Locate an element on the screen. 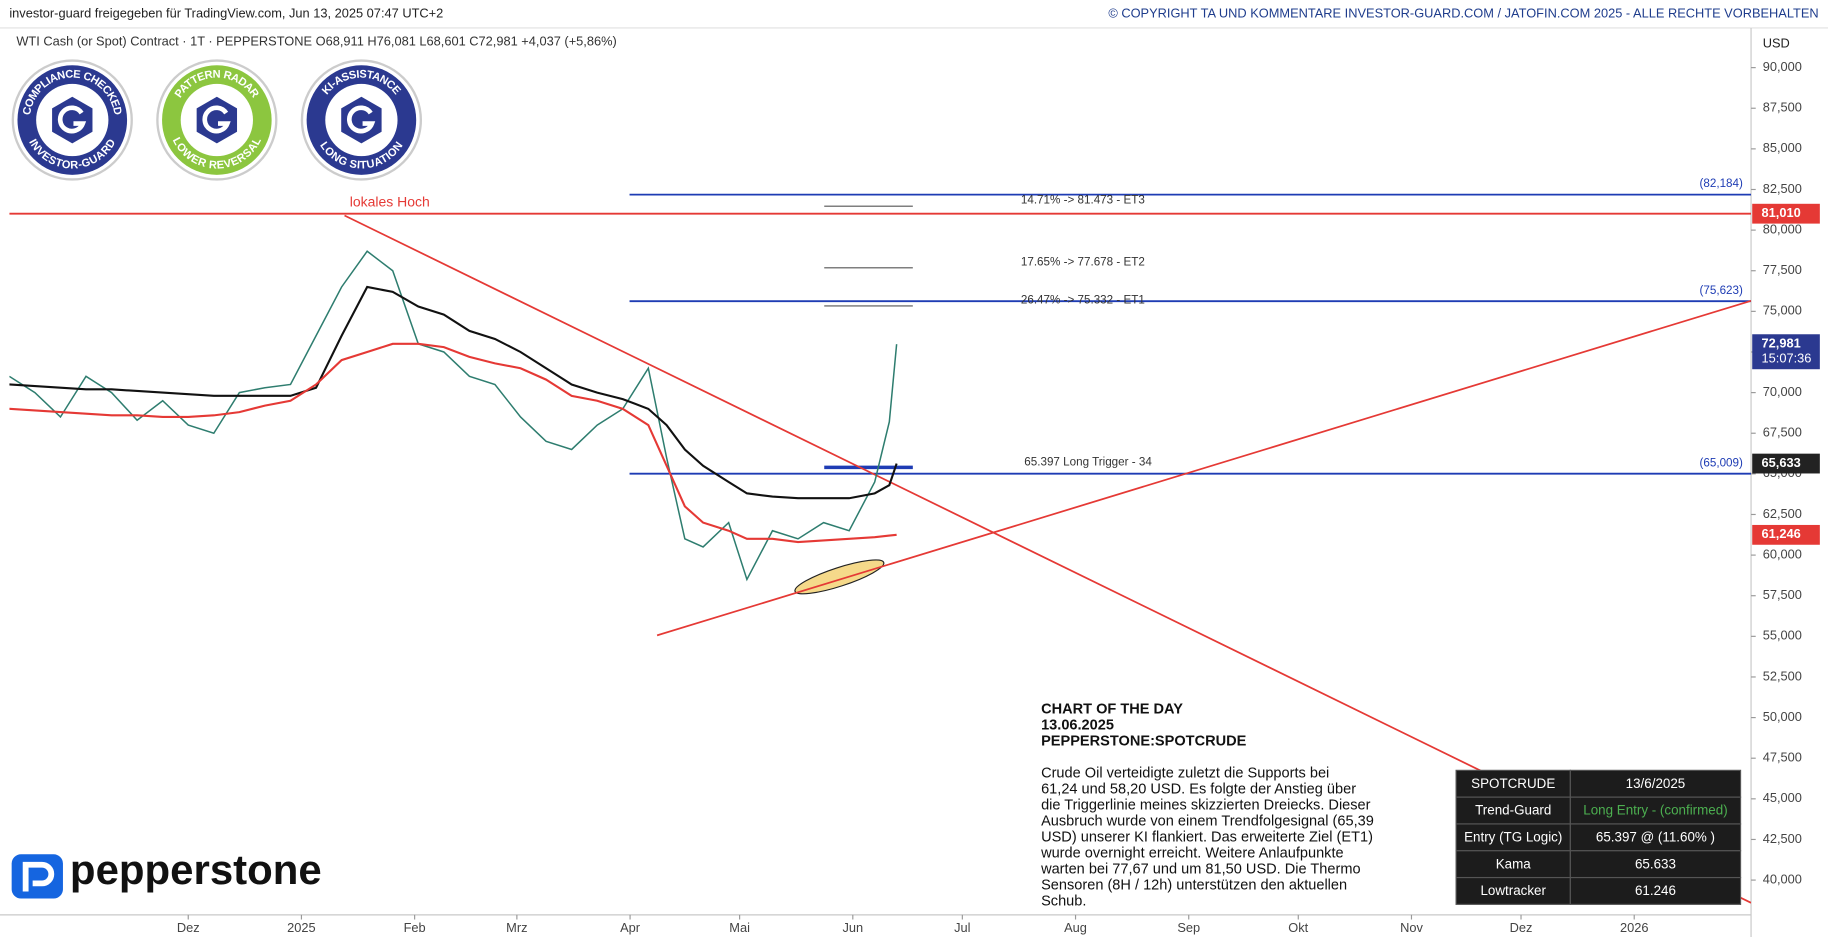  y-tick-label: 85,000 is located at coordinates (1782, 147).